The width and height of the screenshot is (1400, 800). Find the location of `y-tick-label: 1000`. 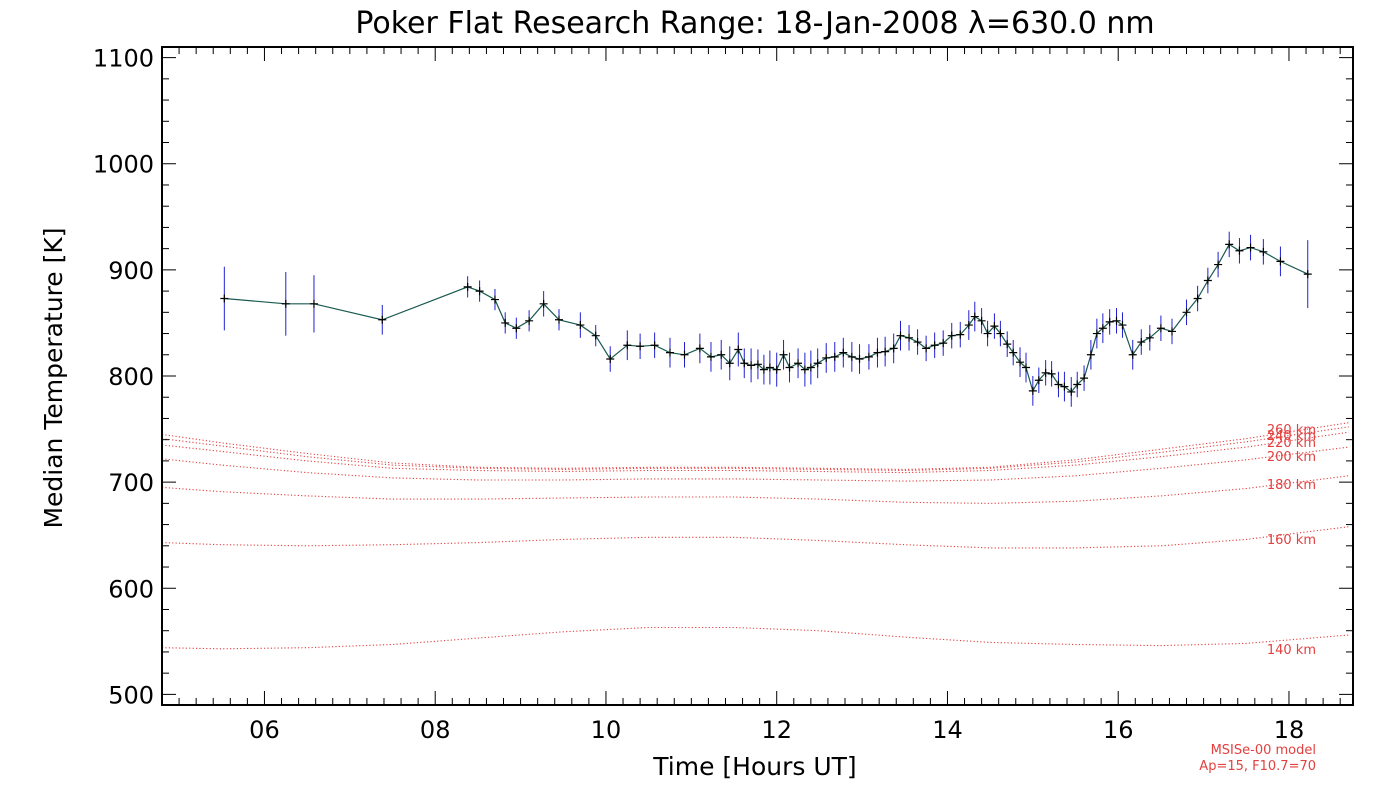

y-tick-label: 1000 is located at coordinates (123, 165).